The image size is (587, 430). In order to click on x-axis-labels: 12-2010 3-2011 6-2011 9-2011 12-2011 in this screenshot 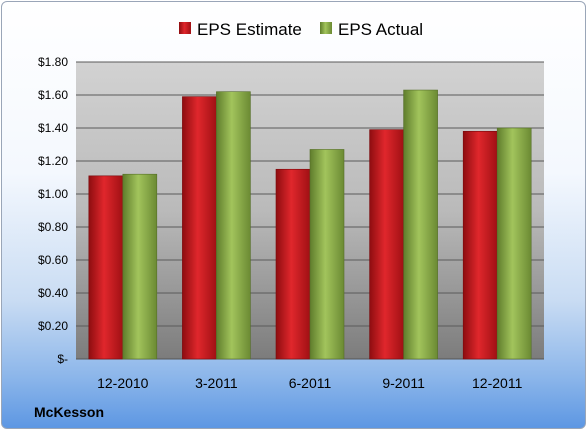, I will do `click(309, 383)`.